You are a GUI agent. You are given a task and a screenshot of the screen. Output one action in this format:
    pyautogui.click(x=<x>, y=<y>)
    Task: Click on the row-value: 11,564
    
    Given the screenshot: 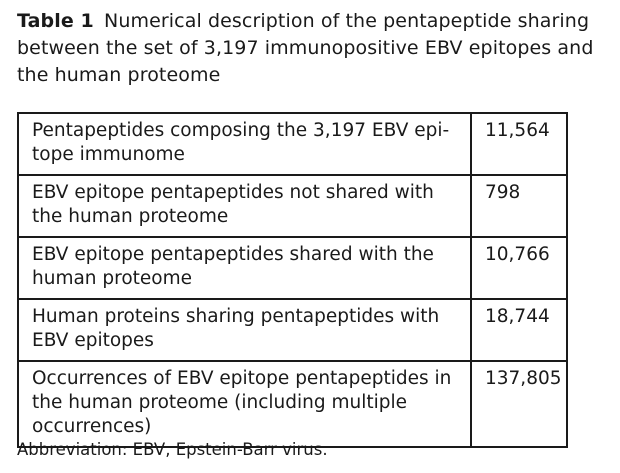 What is the action you would take?
    pyautogui.click(x=519, y=144)
    